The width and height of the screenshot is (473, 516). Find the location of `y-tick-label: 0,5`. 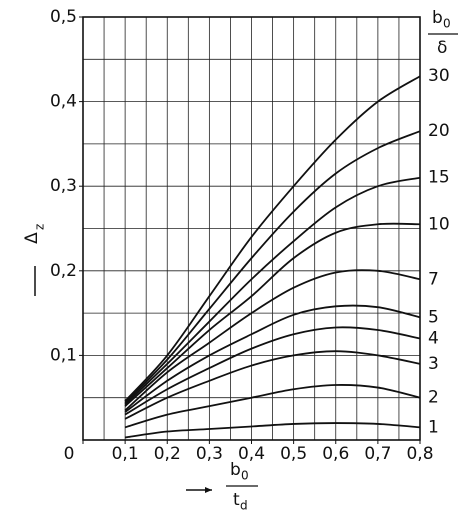

y-tick-label: 0,5 is located at coordinates (63, 17).